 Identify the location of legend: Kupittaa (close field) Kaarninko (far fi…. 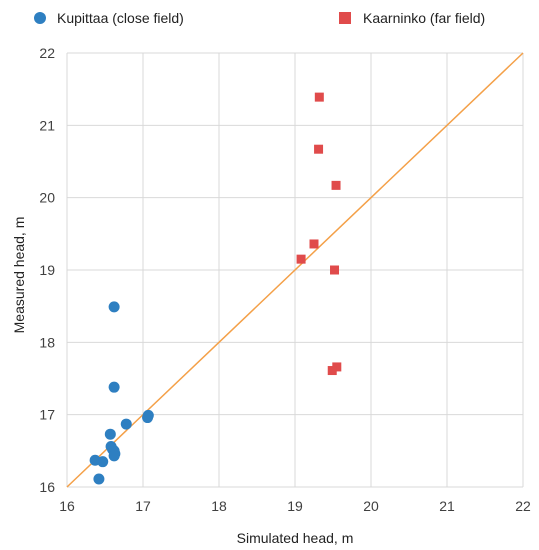
(259, 18).